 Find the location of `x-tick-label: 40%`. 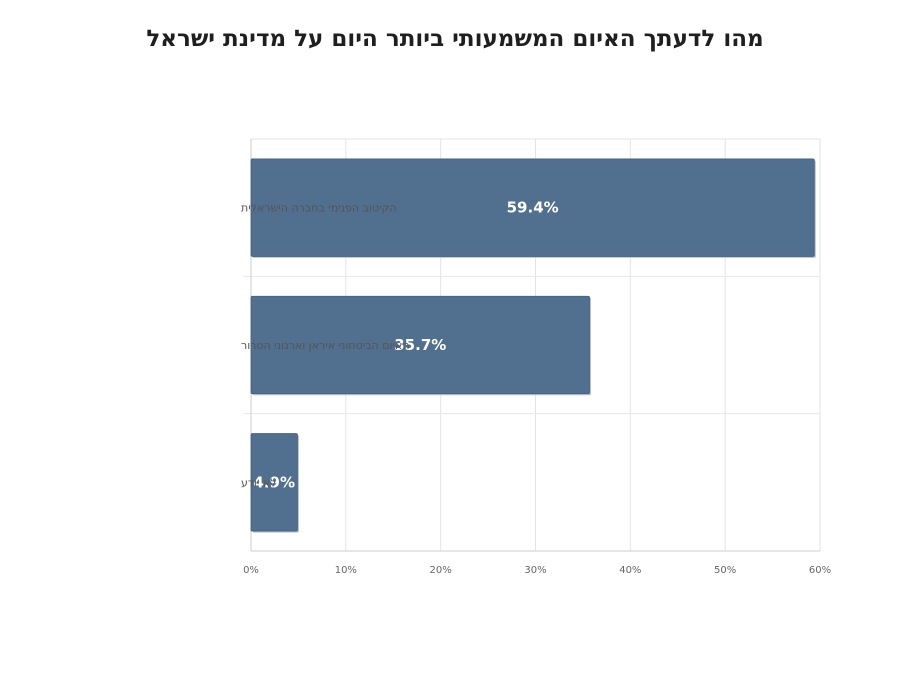

x-tick-label: 40% is located at coordinates (630, 570).